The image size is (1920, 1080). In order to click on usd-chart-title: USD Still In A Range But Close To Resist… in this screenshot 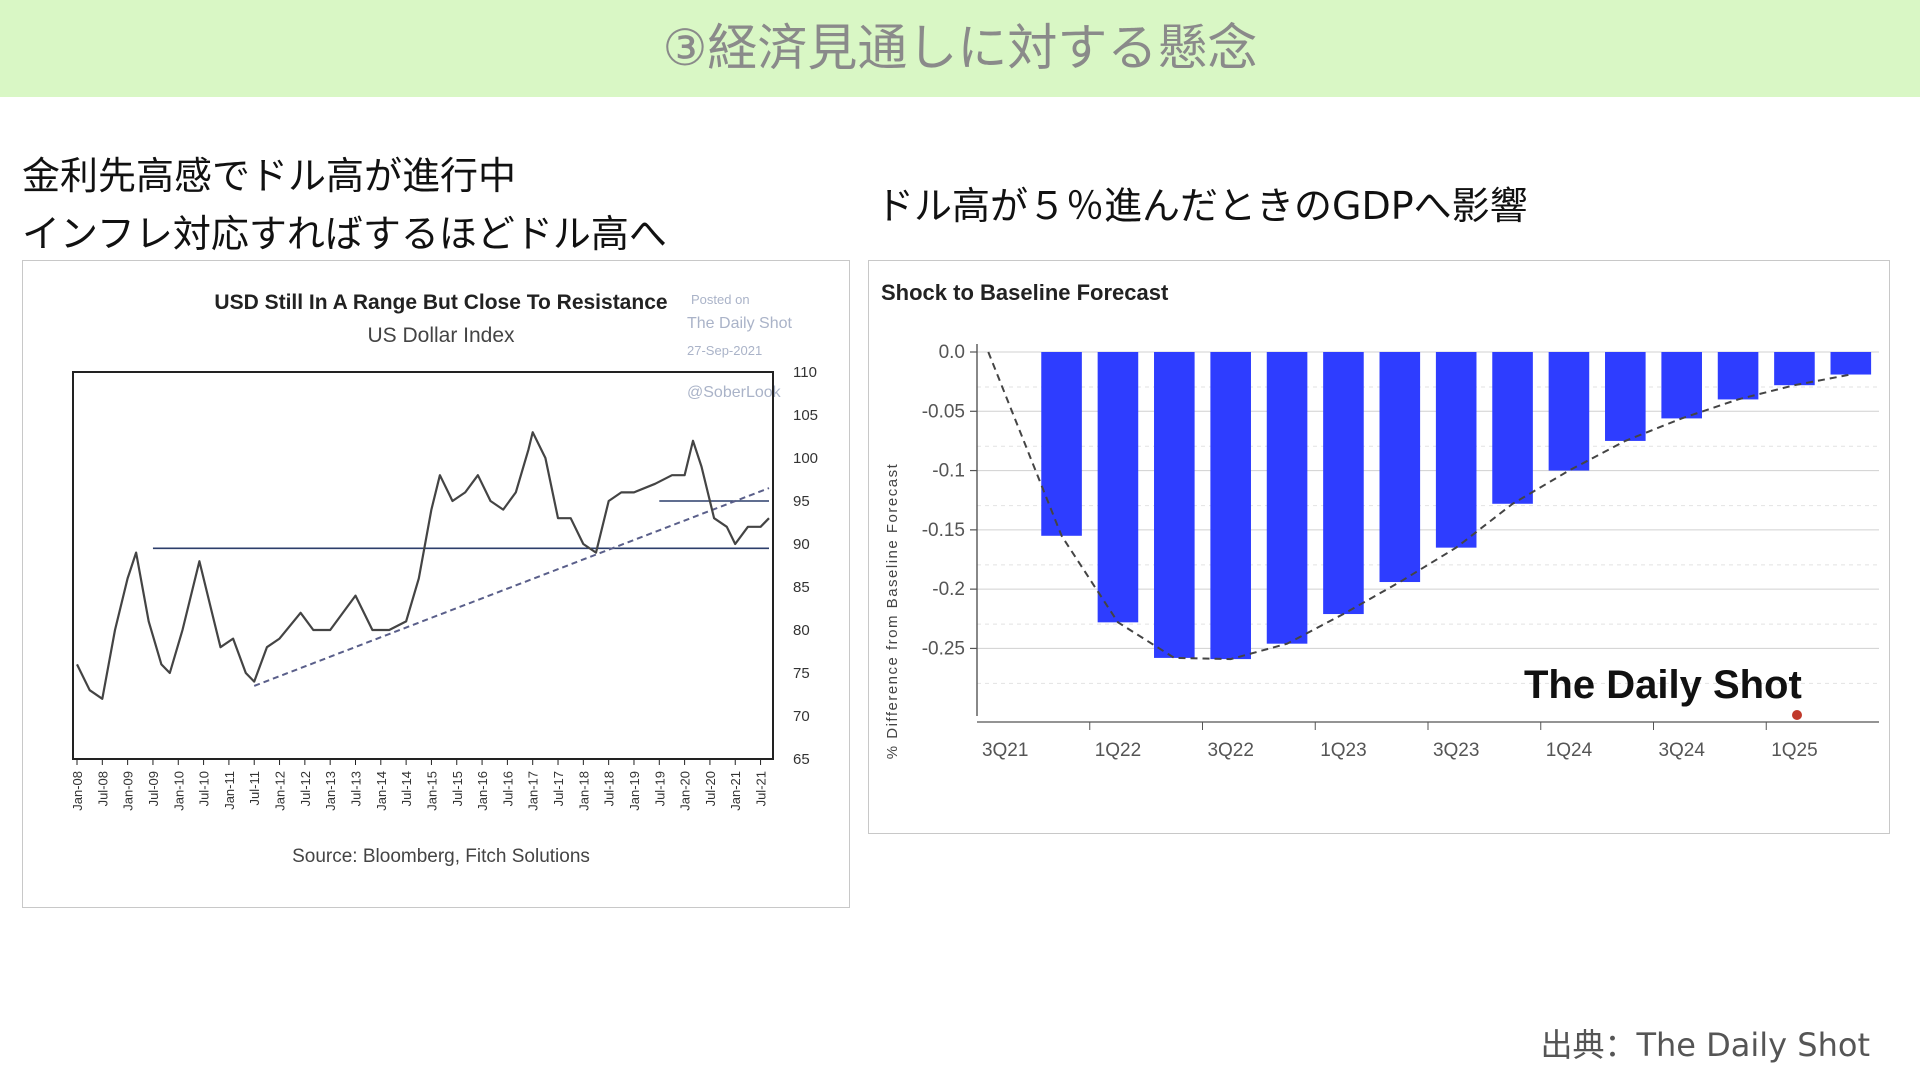, I will do `click(440, 302)`.